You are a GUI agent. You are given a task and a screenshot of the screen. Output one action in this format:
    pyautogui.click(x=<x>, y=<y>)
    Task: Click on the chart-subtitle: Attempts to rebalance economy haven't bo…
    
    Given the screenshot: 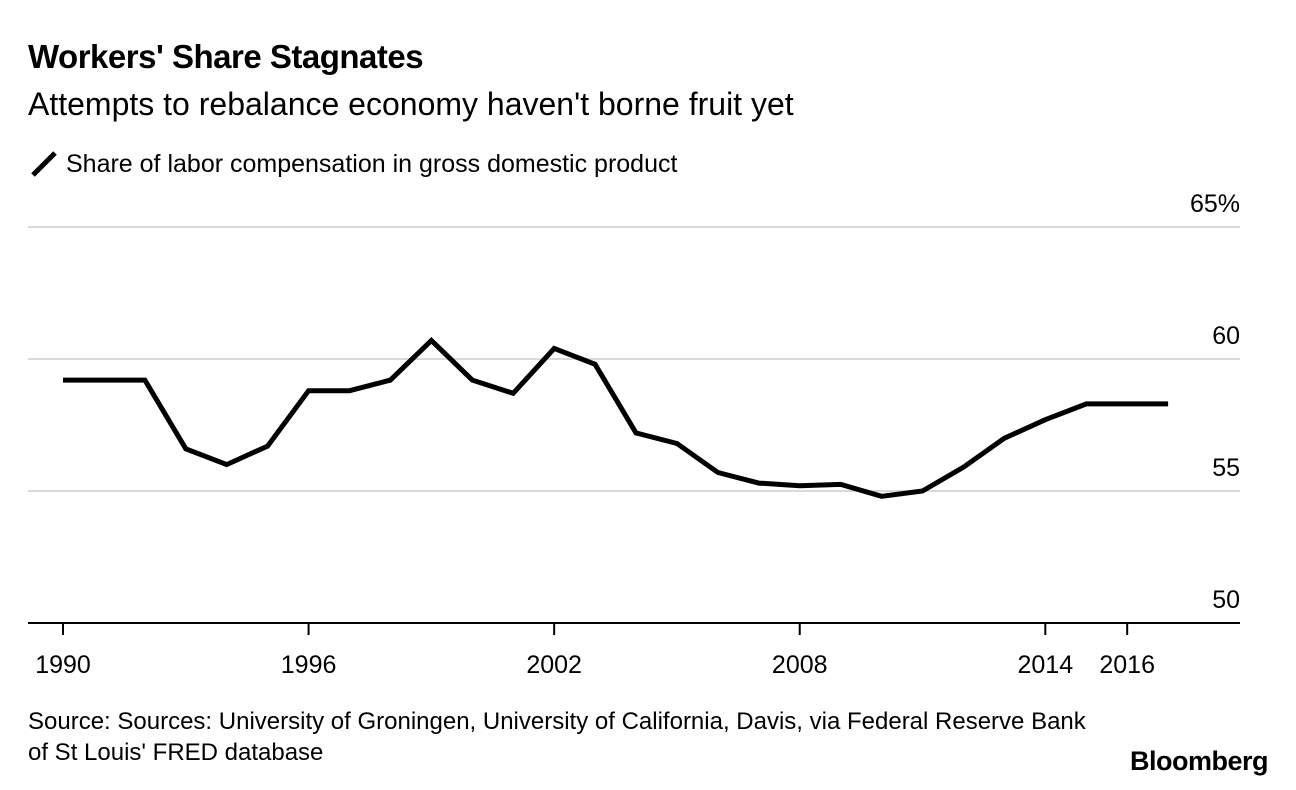 What is the action you would take?
    pyautogui.click(x=411, y=104)
    